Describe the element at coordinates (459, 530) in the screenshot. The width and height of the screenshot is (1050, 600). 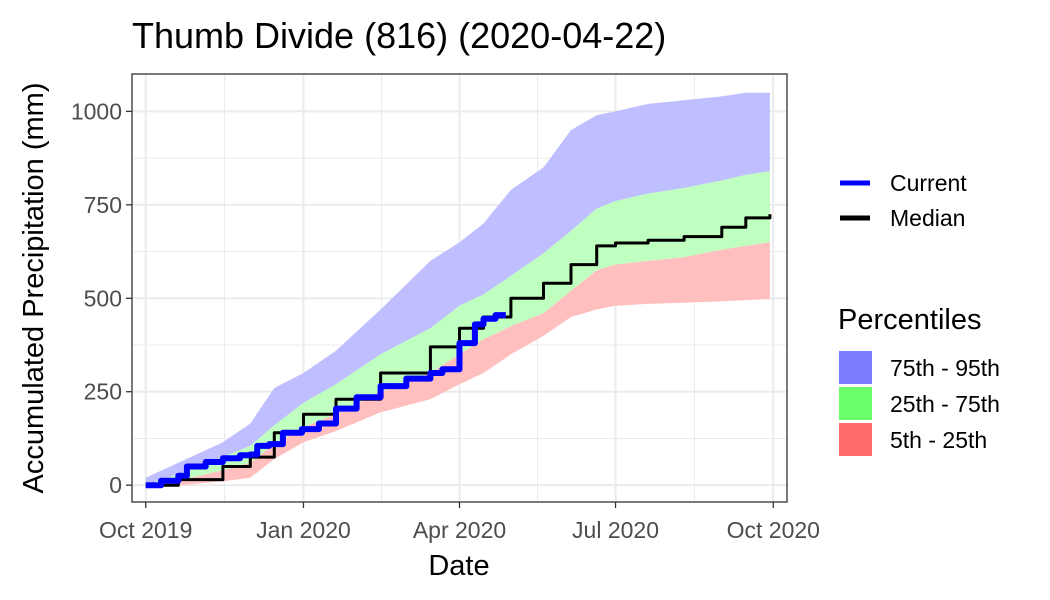
I see `x-tick-label: Apr 2020` at that location.